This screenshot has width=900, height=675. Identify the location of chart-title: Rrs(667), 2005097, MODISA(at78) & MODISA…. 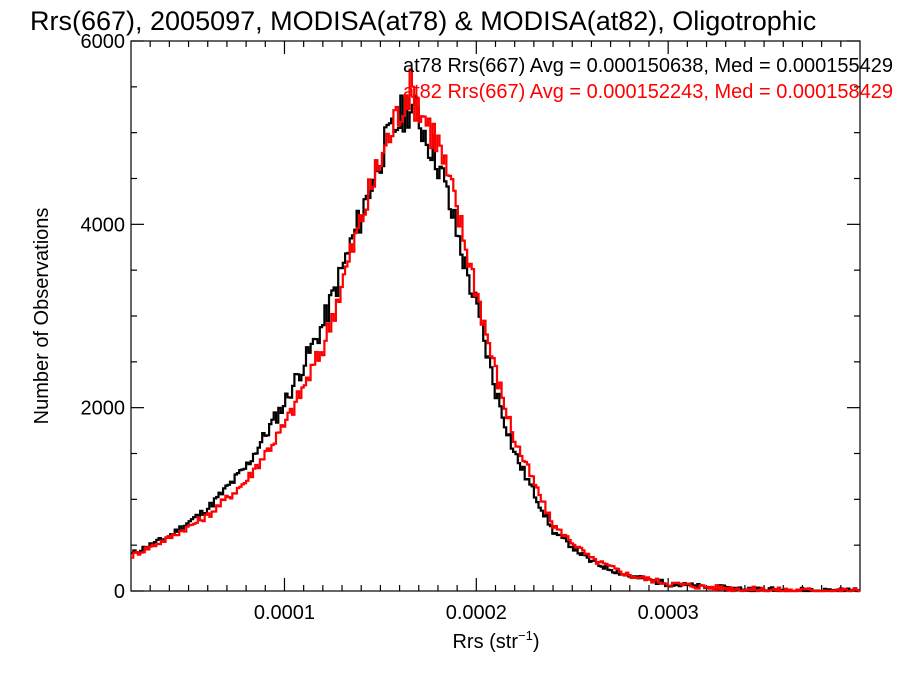
(423, 21).